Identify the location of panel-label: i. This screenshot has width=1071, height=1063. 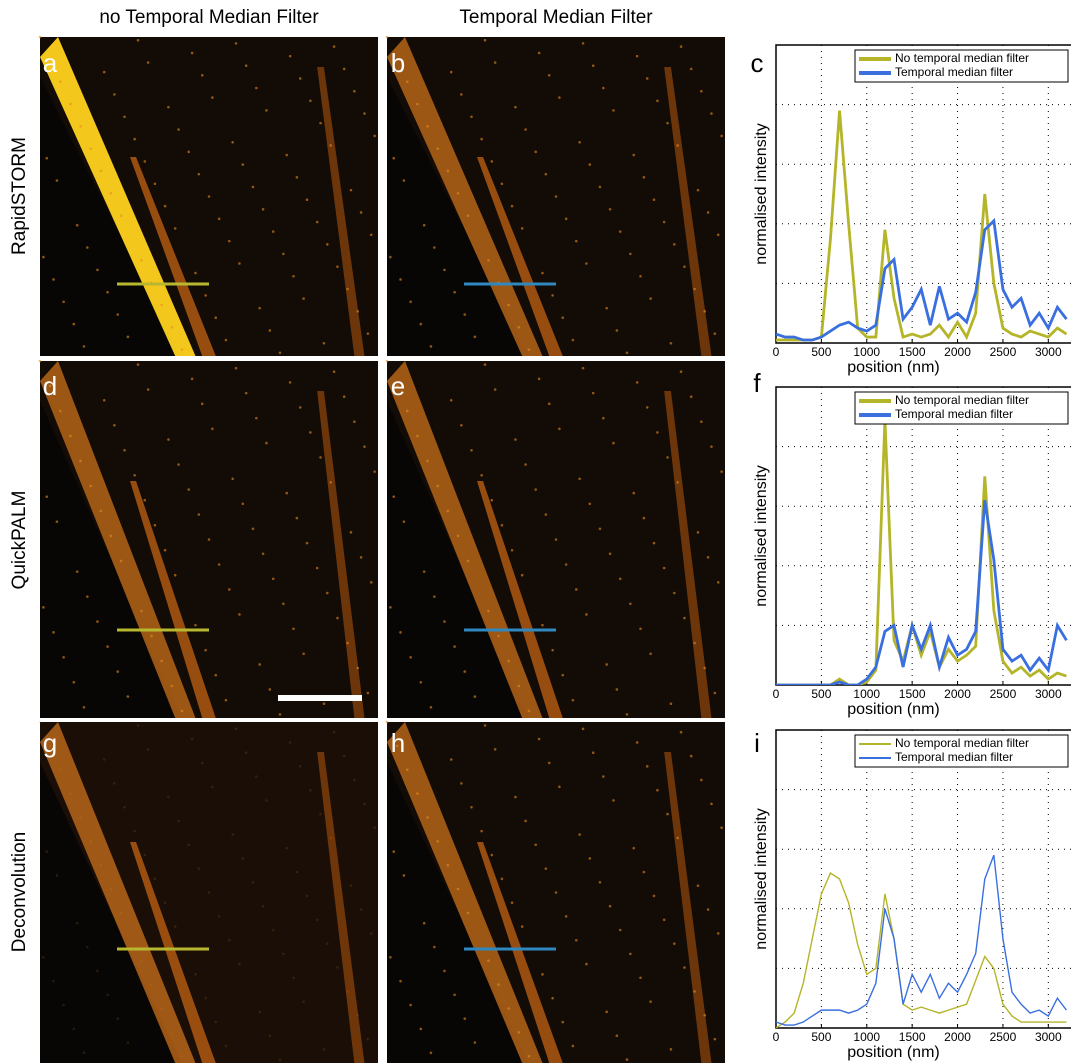
(757, 743).